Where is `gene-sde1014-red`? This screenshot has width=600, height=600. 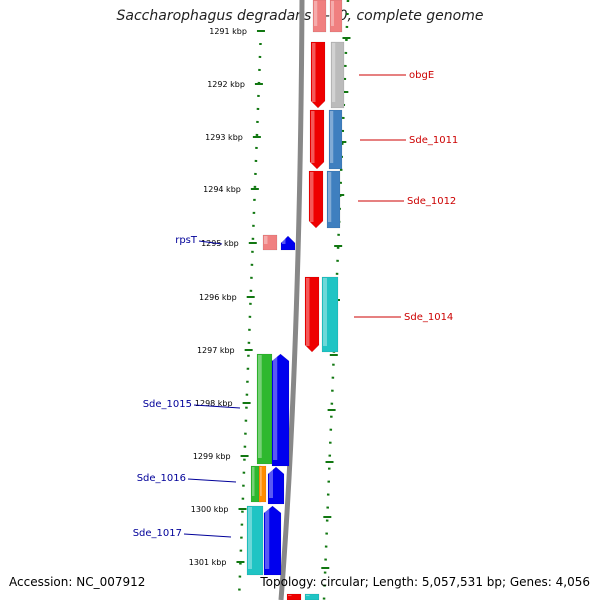 gene-sde1014-red is located at coordinates (312, 314).